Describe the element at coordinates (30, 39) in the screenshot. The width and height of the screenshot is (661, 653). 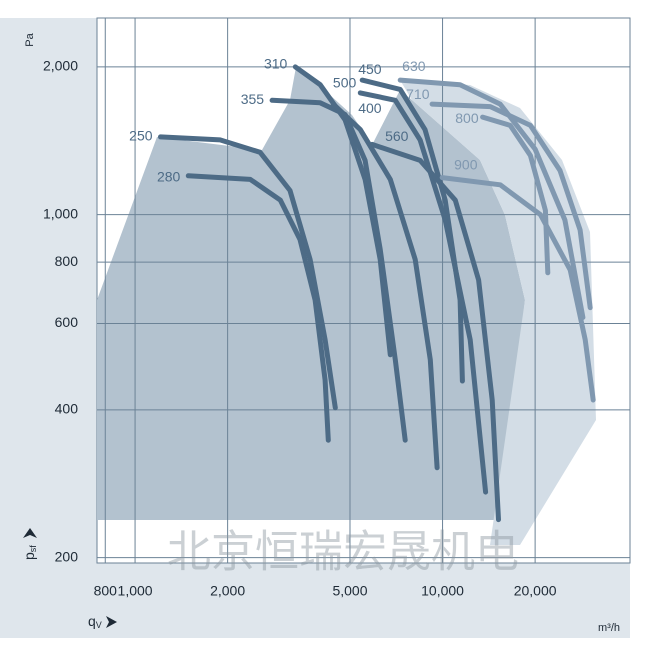
I see `y-unit: Pa` at that location.